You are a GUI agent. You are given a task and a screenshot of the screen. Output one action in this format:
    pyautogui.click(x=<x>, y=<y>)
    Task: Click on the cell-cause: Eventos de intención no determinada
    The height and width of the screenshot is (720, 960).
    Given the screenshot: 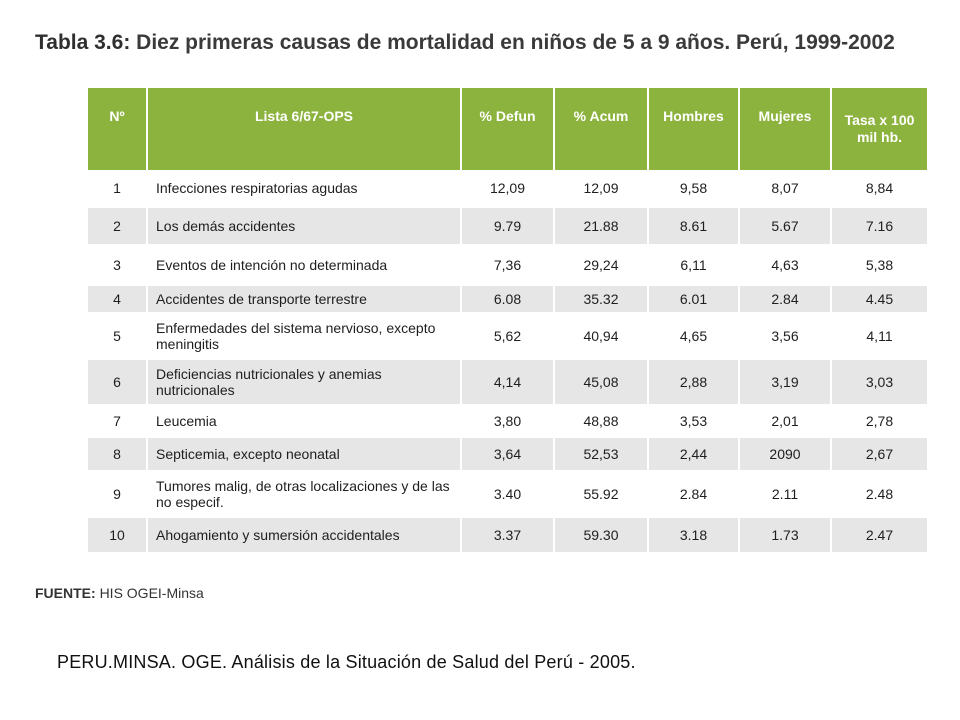 What is the action you would take?
    pyautogui.click(x=305, y=266)
    